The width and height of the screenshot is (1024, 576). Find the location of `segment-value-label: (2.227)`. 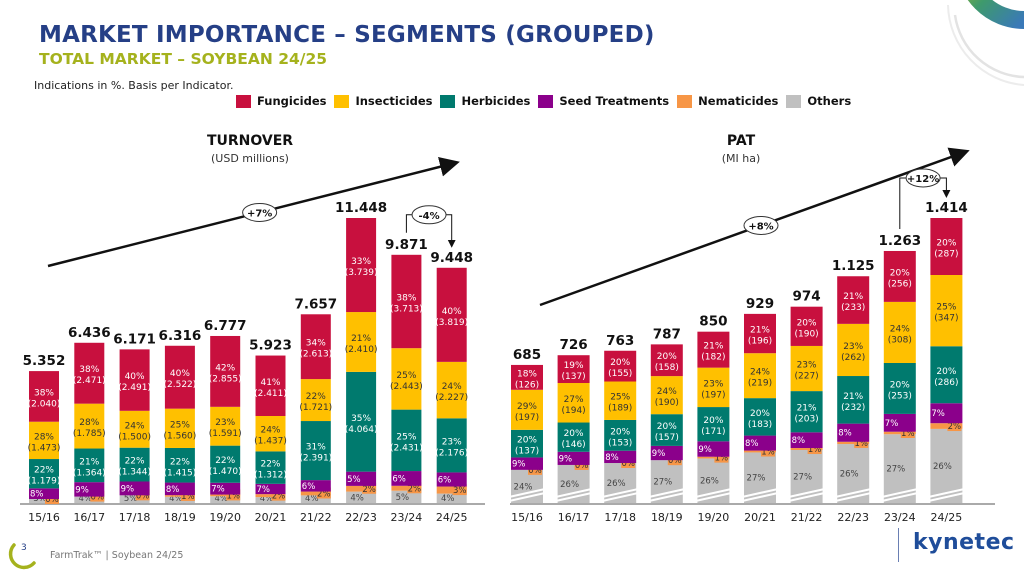

segment-value-label: (2.227) is located at coordinates (451, 398).